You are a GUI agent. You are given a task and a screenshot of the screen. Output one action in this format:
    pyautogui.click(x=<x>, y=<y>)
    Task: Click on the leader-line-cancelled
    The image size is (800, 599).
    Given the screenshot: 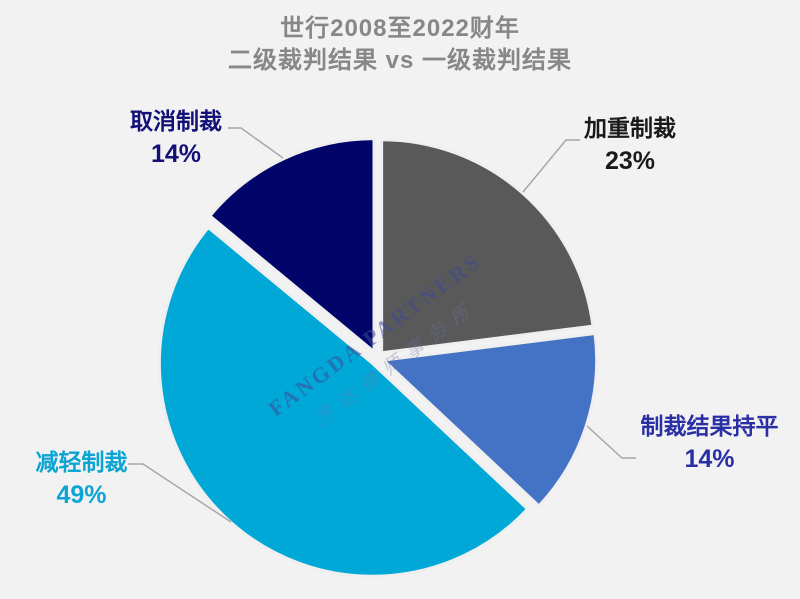 What is the action you would take?
    pyautogui.click(x=256, y=143)
    